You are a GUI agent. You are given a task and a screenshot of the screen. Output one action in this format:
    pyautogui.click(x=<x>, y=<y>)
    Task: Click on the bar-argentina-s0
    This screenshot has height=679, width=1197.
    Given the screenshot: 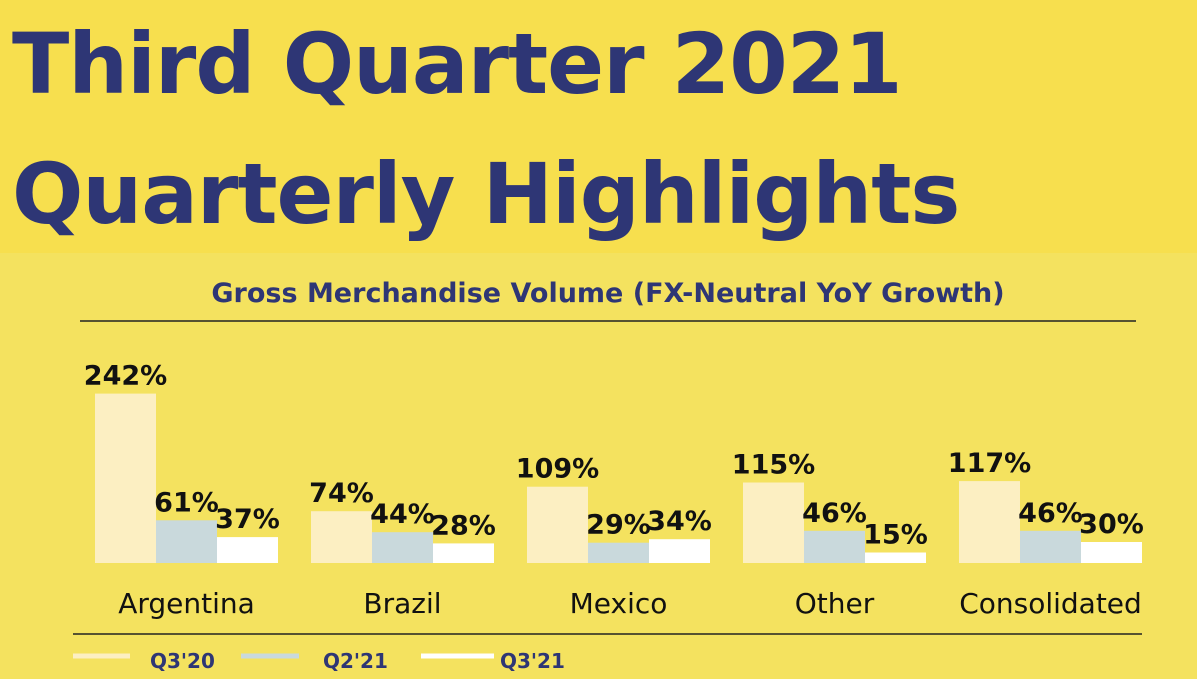 What is the action you would take?
    pyautogui.click(x=125, y=478)
    